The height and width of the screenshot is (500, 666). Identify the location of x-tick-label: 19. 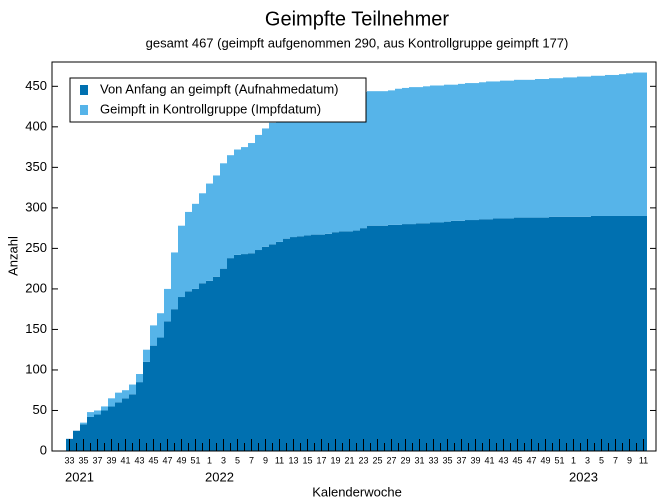
(335, 460).